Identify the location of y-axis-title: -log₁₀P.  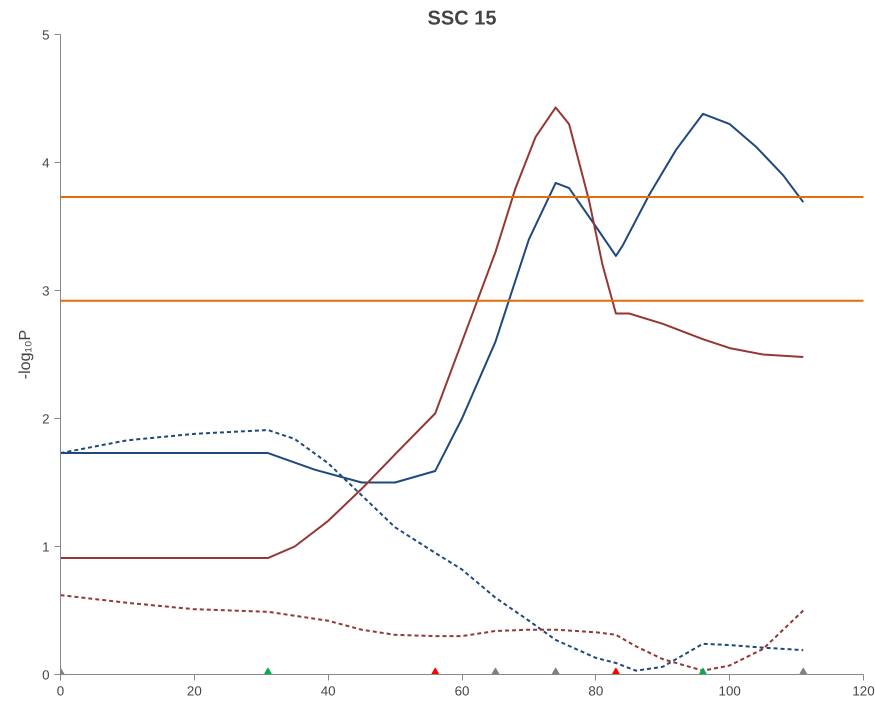
(25, 355).